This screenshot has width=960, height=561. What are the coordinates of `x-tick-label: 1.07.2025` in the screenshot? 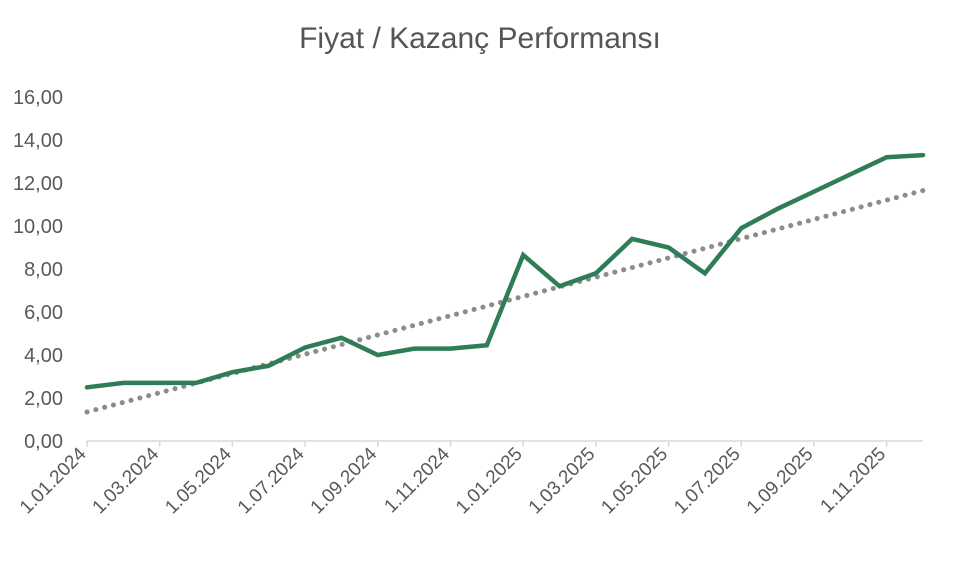 It's located at (707, 481).